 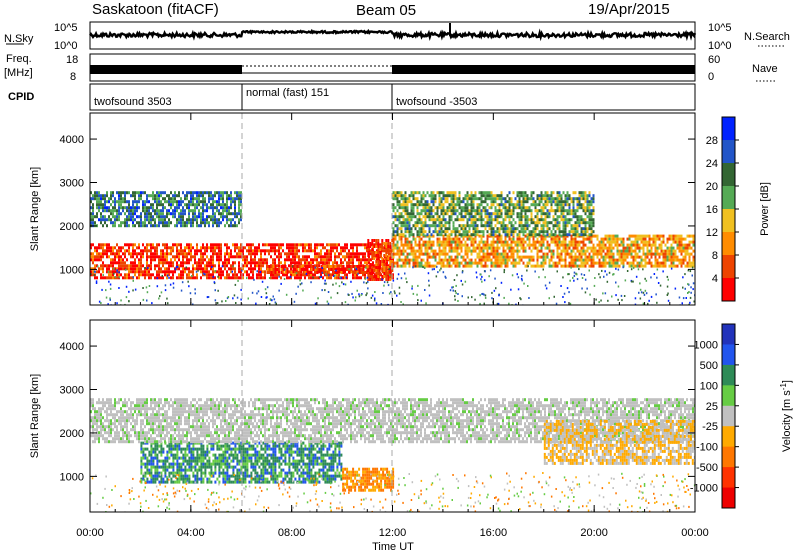 I want to click on nsky-tick-top: 10^5, so click(x=66, y=28).